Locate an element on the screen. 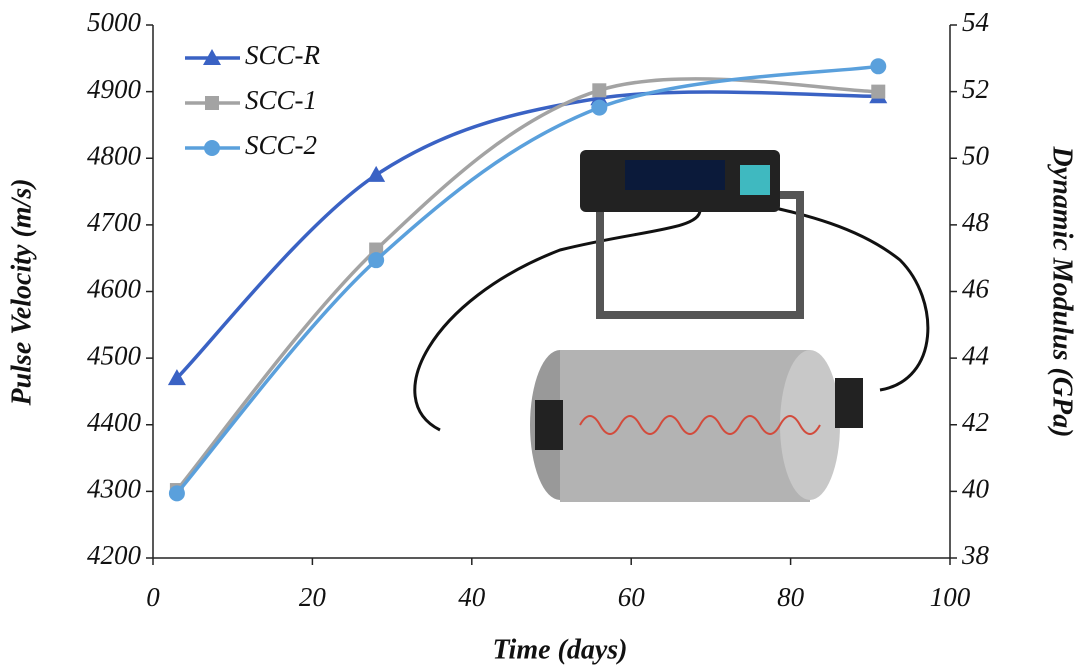 The image size is (1083, 667). y2-axis-title: Dynamic Modulus (GPa) is located at coordinates (1062, 292).